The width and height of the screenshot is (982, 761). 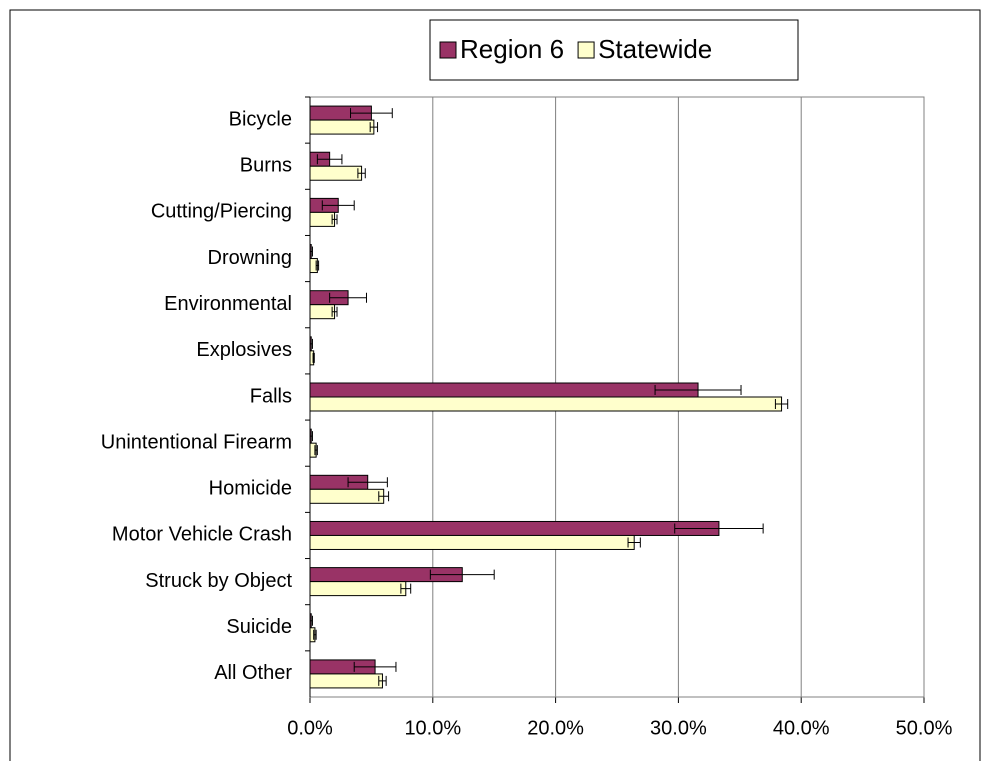 What do you see at coordinates (218, 581) in the screenshot?
I see `y-tick-label: Struck by Object` at bounding box center [218, 581].